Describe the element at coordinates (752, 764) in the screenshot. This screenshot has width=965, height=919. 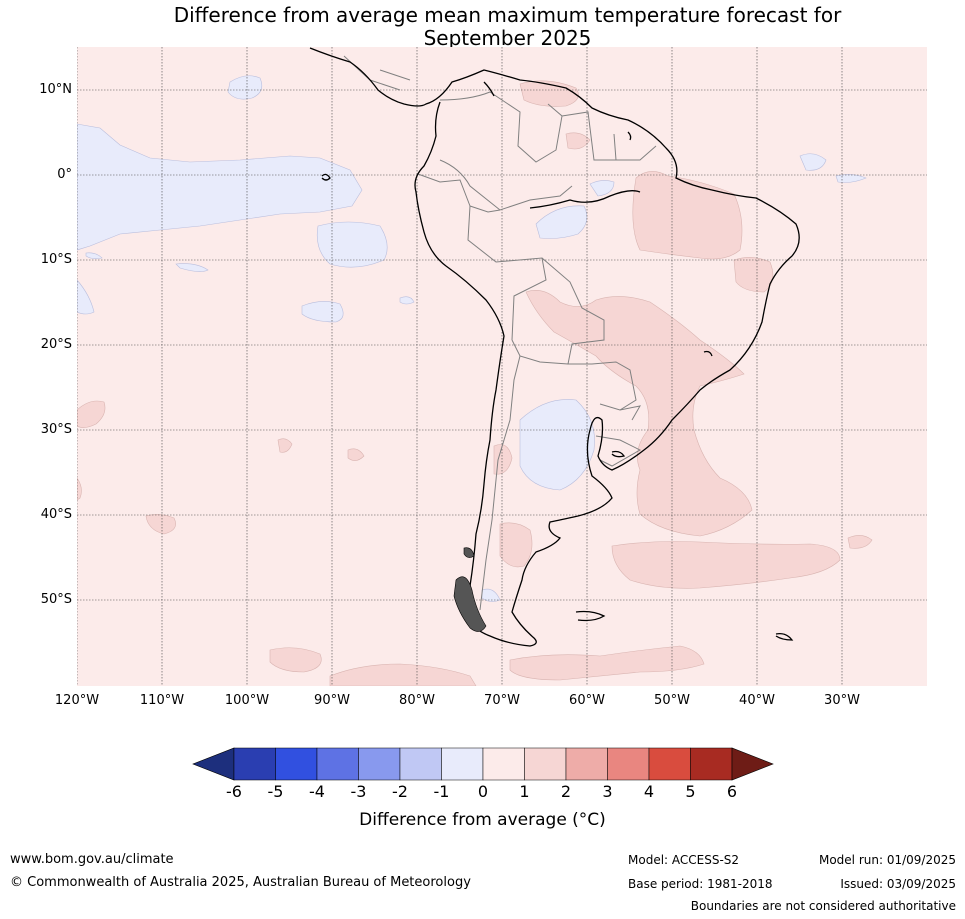
I see `colorbar-over-arrow` at that location.